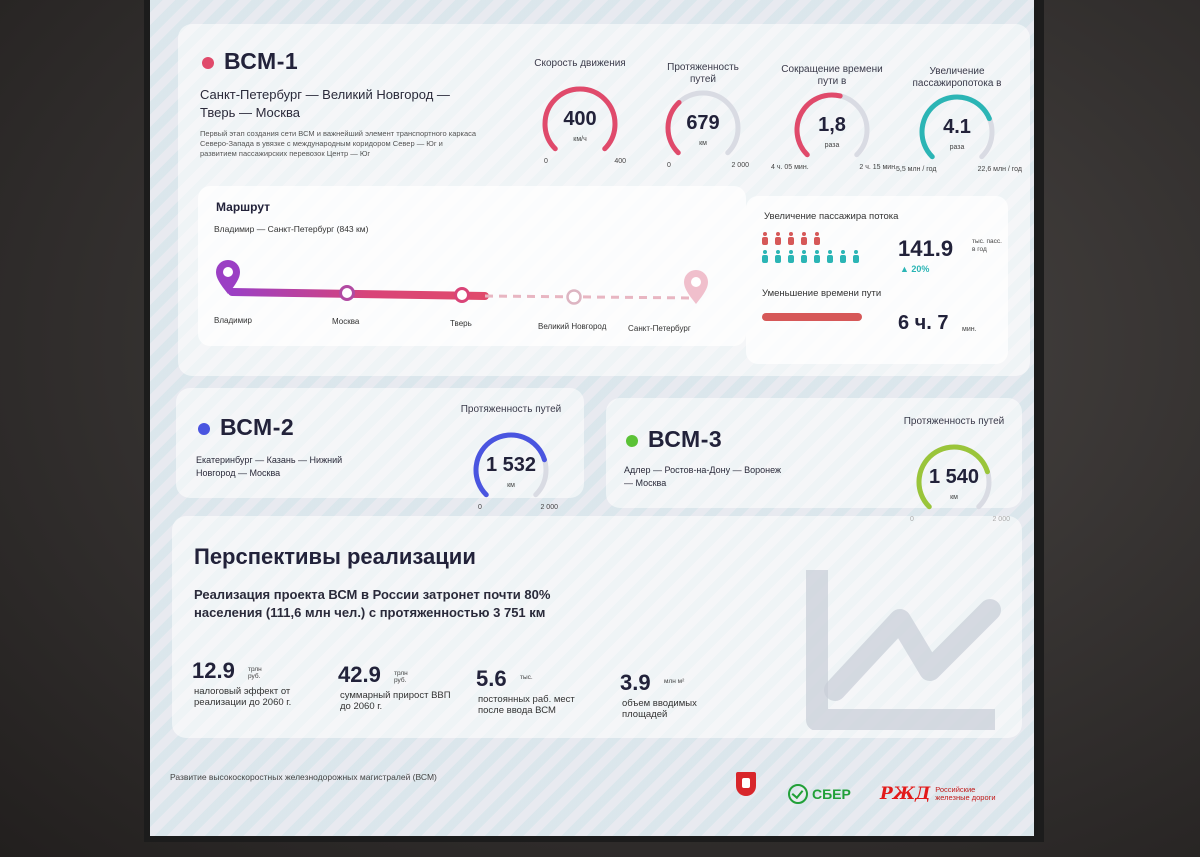 The width and height of the screenshot is (1200, 857). I want to click on stat-description: объем вводимых площадей, so click(659, 709).